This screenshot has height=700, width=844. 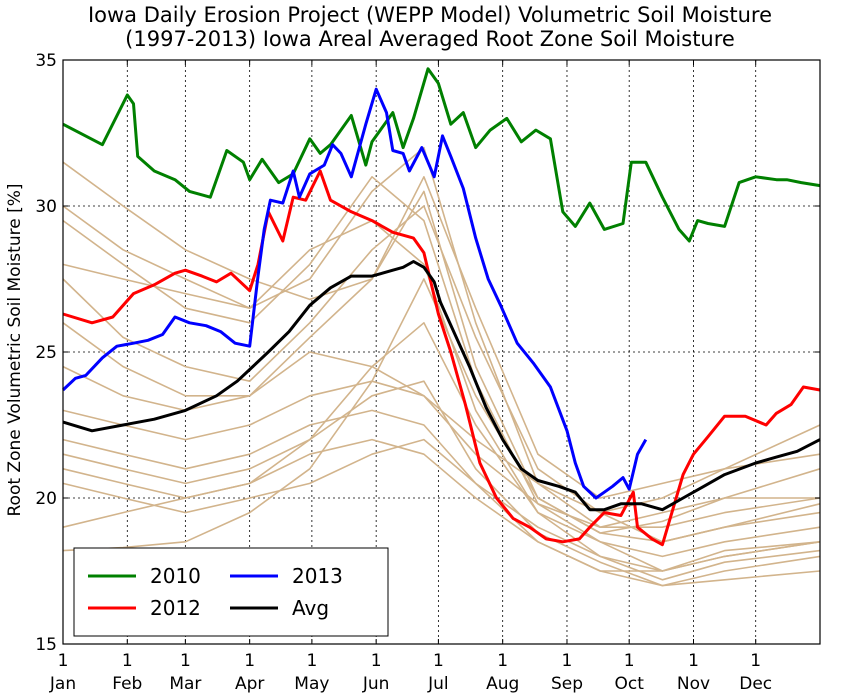 I want to click on y-axis-label: Root Zone Volumetric Soil Moisture [%], so click(x=15, y=350).